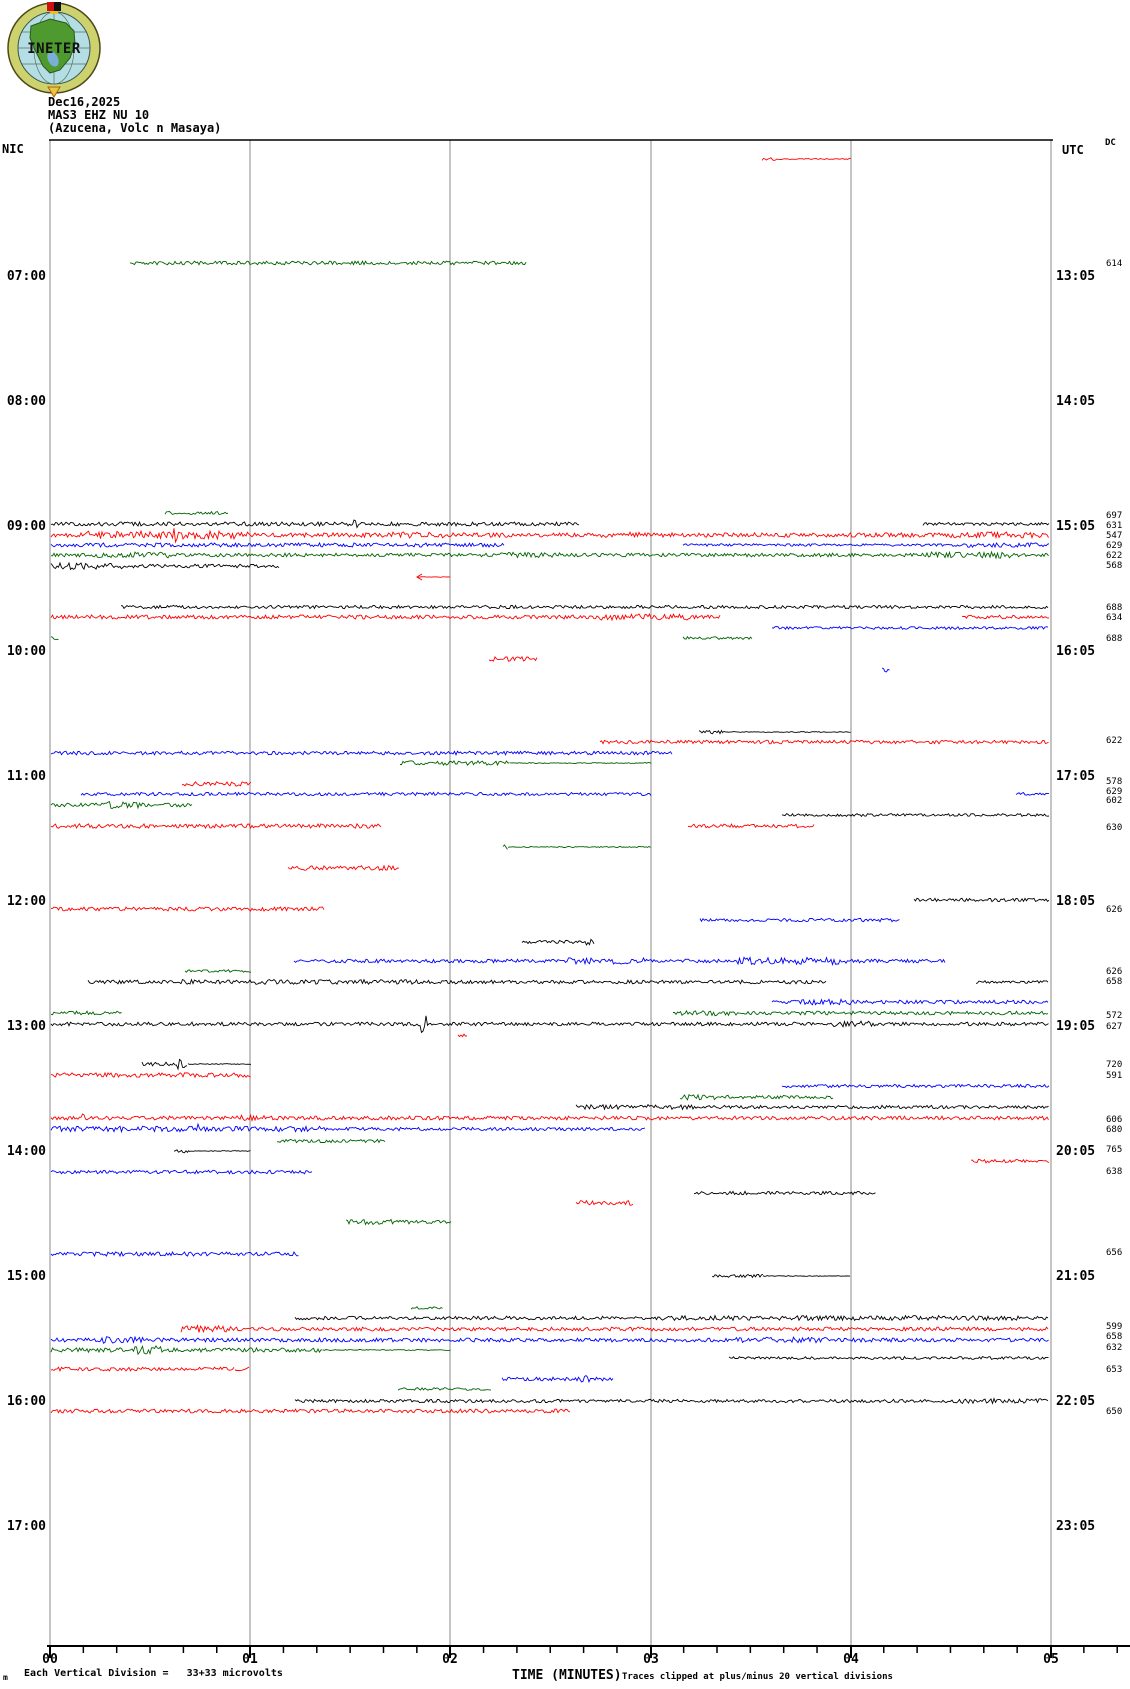 Image resolution: width=1130 pixels, height=1689 pixels. Describe the element at coordinates (13, 149) in the screenshot. I see `tz-label-nic: NIC` at that location.